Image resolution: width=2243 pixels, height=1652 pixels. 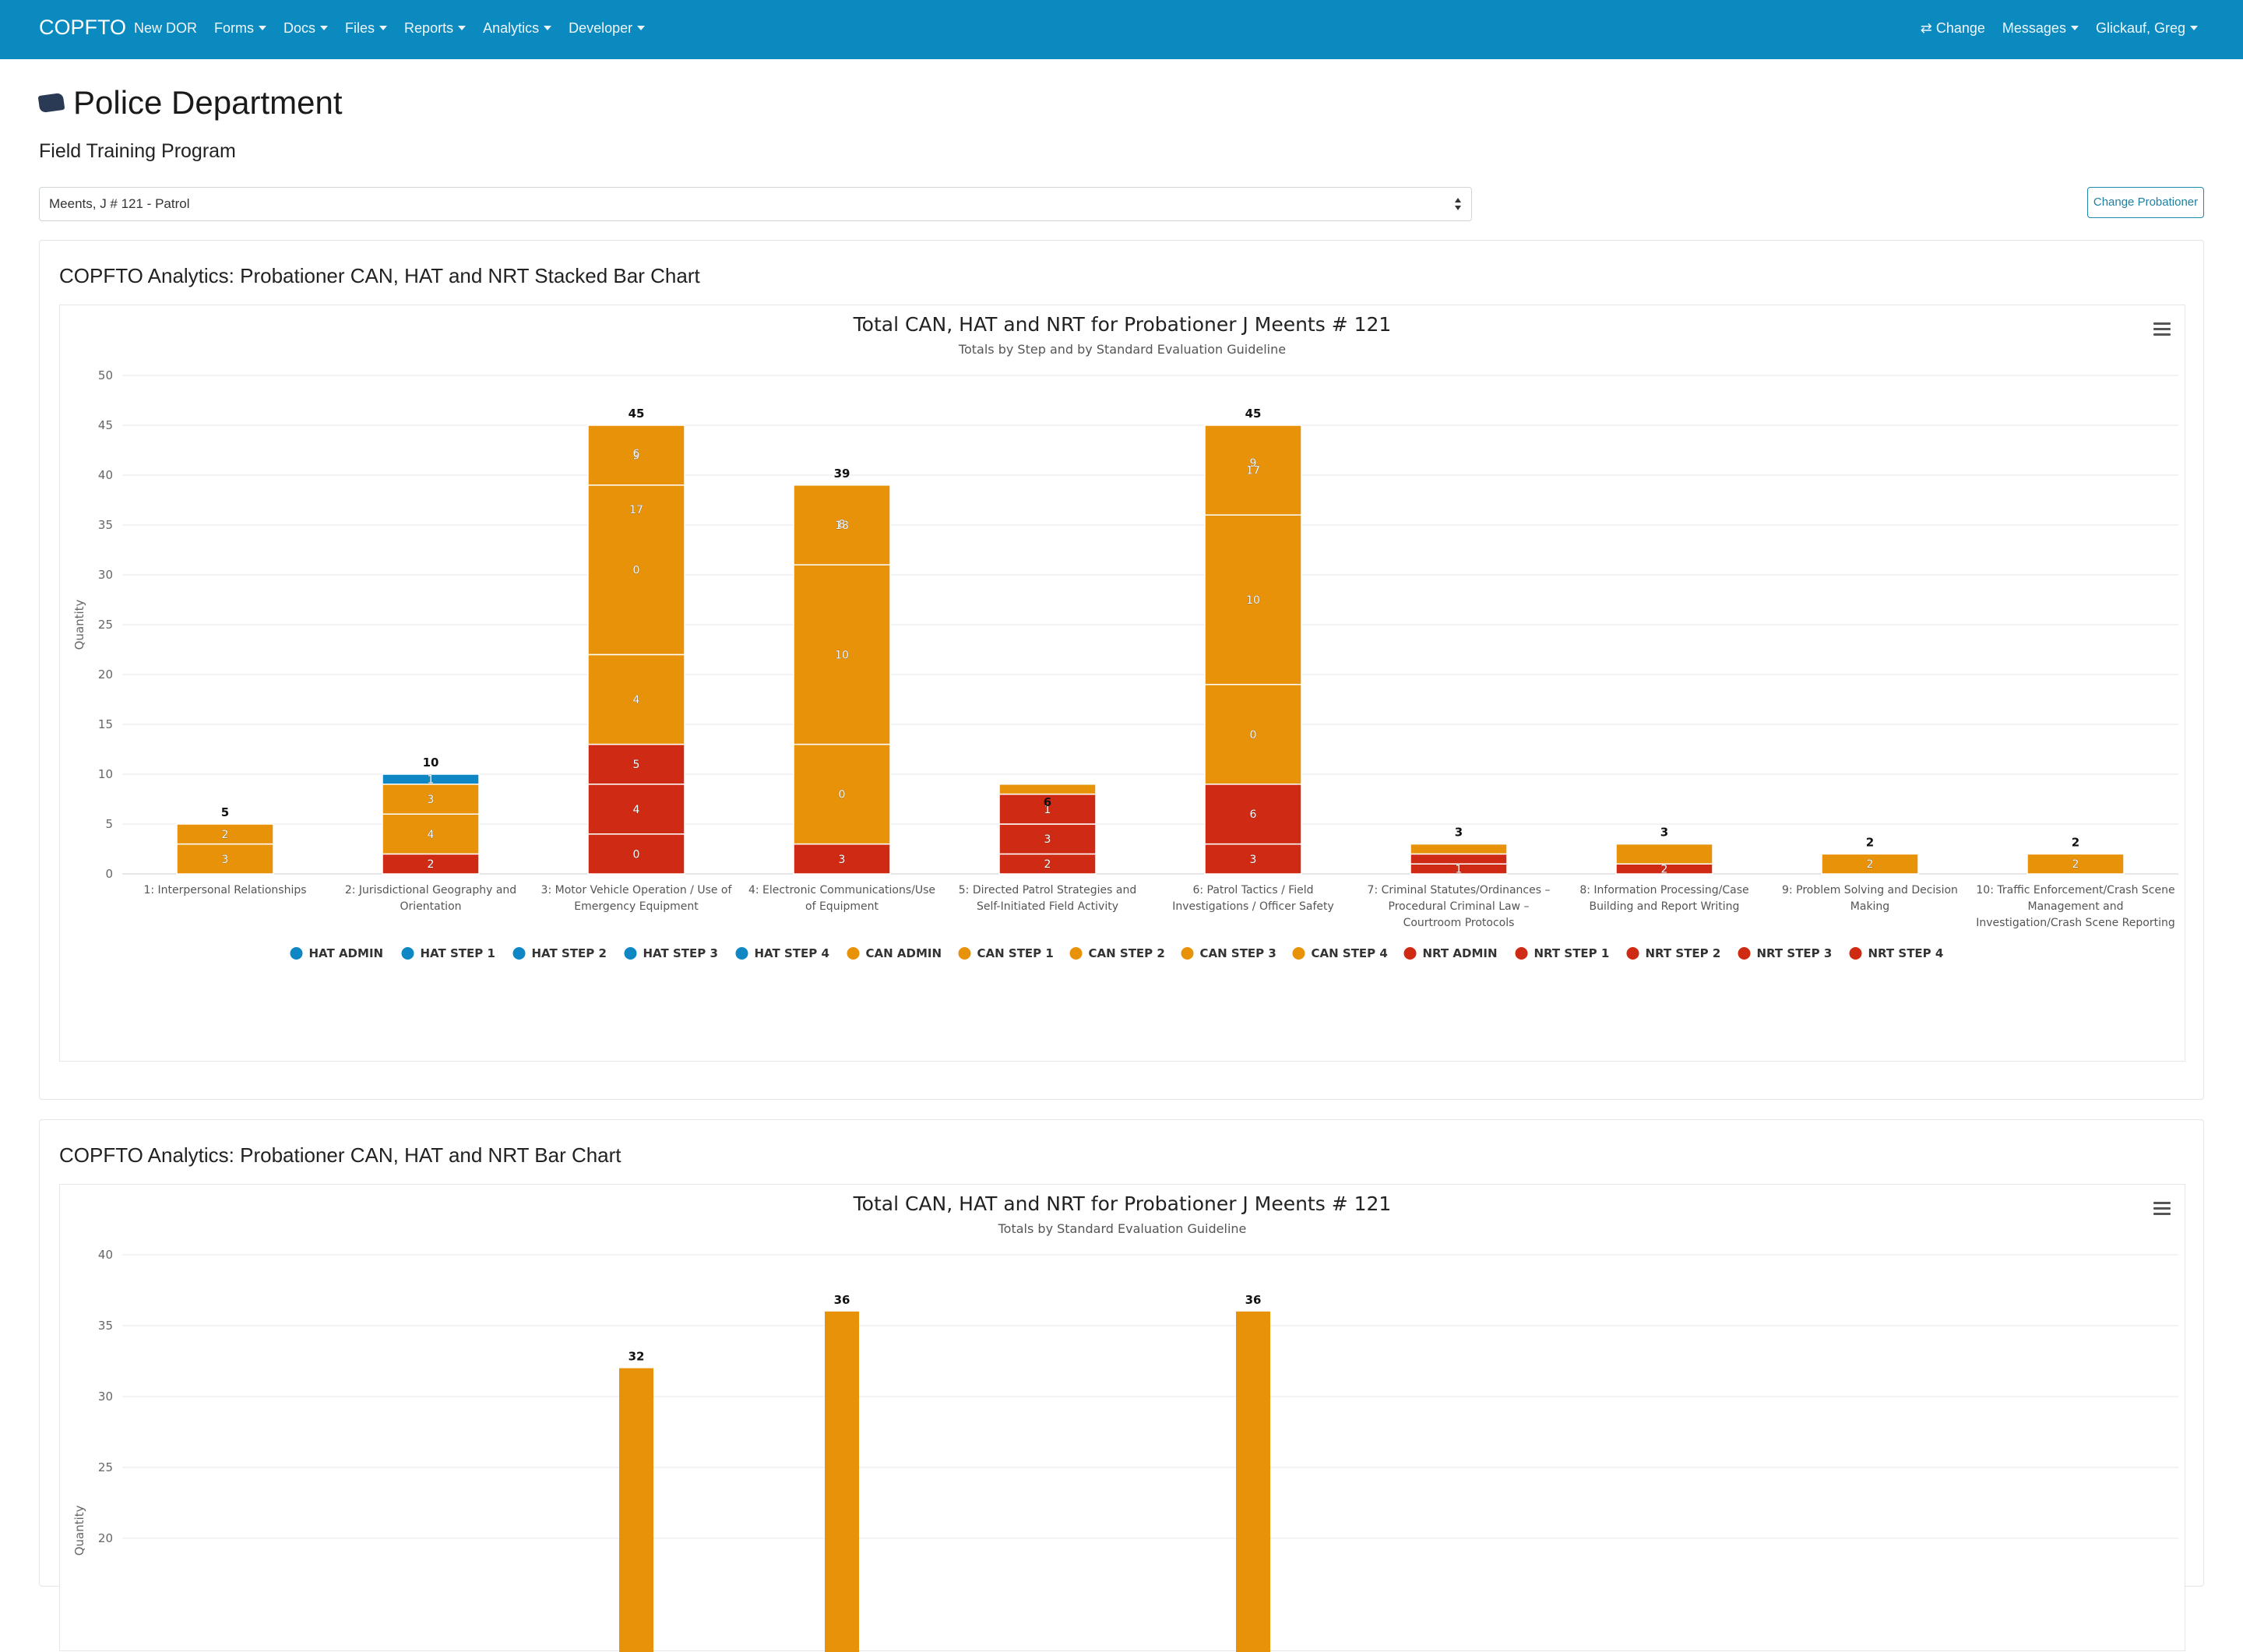 I want to click on legend-label: HAT STEP 2, so click(x=569, y=953).